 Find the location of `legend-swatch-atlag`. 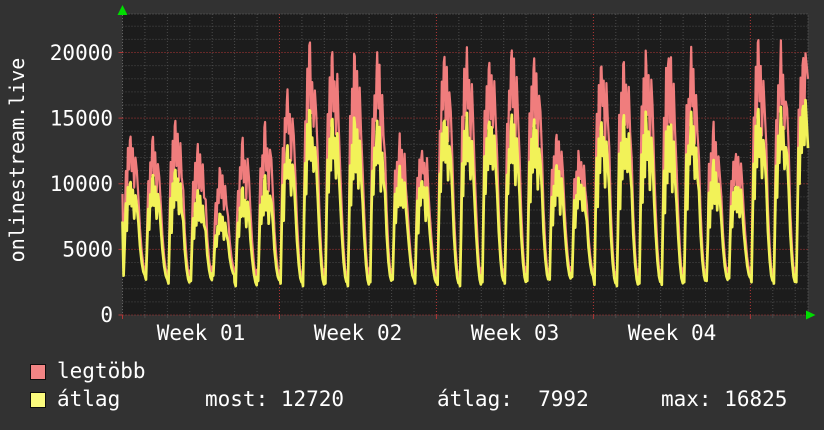

legend-swatch-atlag is located at coordinates (38, 399).